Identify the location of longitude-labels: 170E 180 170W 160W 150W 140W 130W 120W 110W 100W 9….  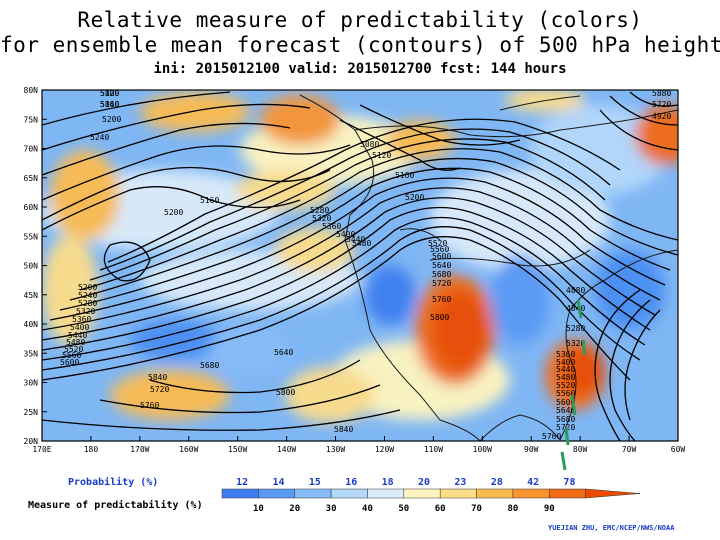
(358, 445).